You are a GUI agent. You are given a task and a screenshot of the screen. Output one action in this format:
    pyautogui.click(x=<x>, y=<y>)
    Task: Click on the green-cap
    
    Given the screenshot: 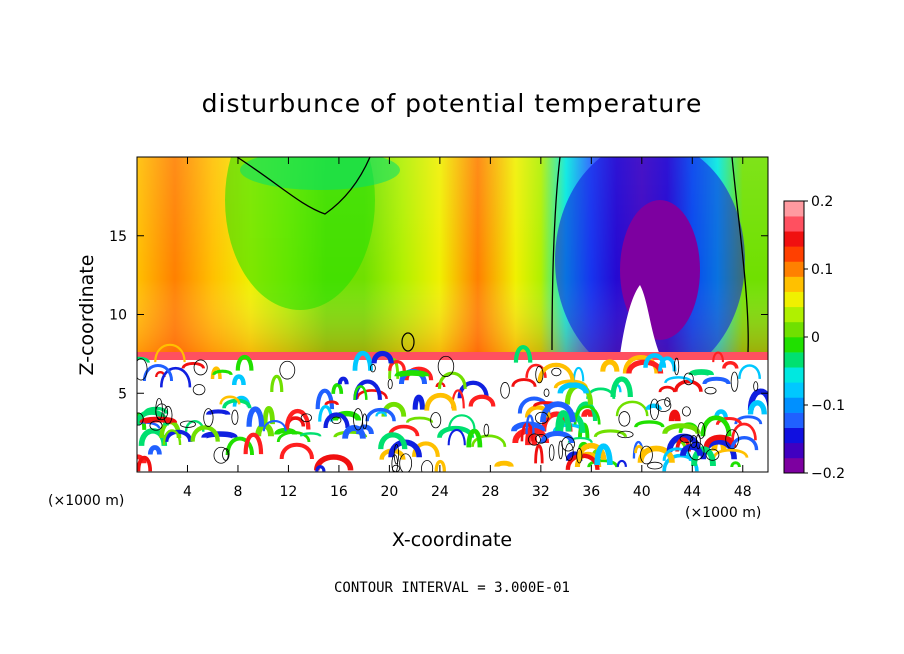 What is the action you would take?
    pyautogui.click(x=320, y=173)
    